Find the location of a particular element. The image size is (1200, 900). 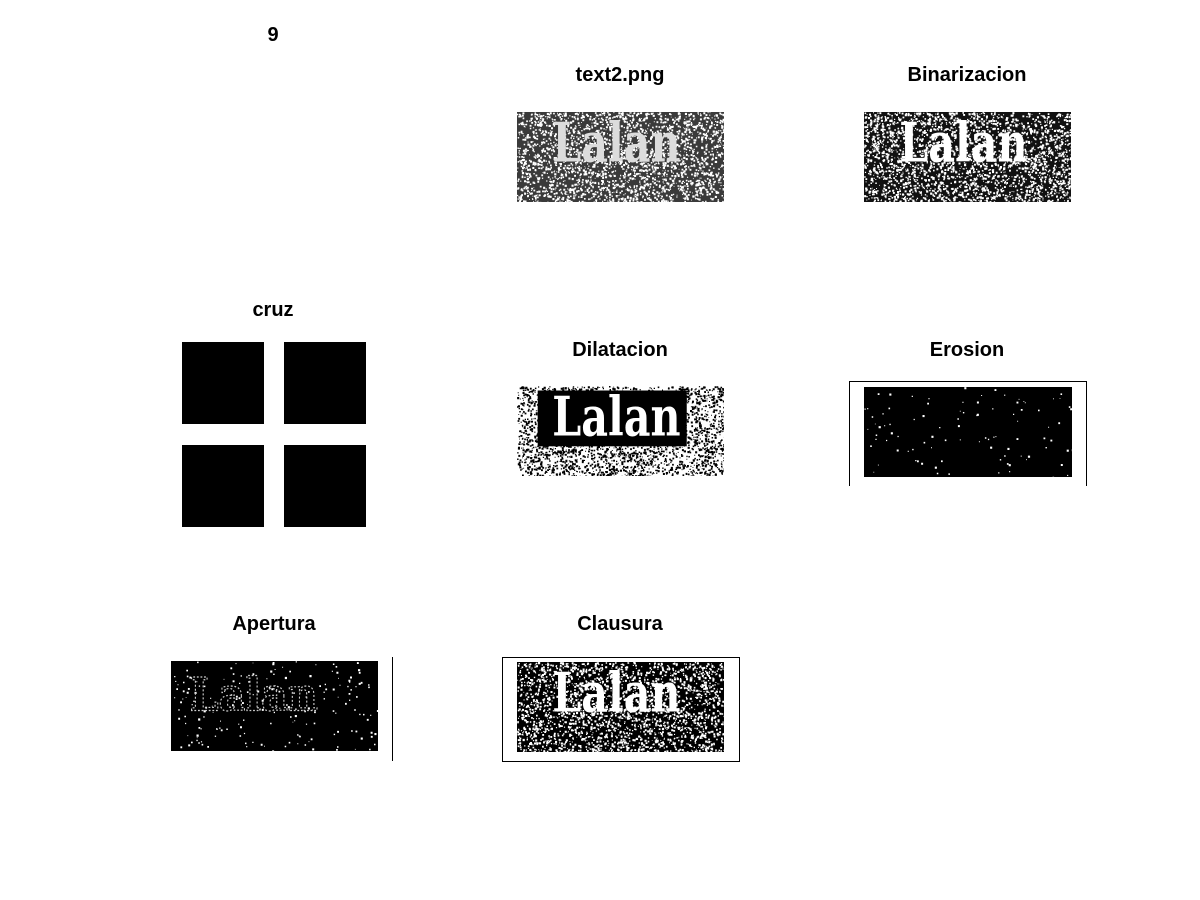

closing-image: Lalan is located at coordinates (620, 707).